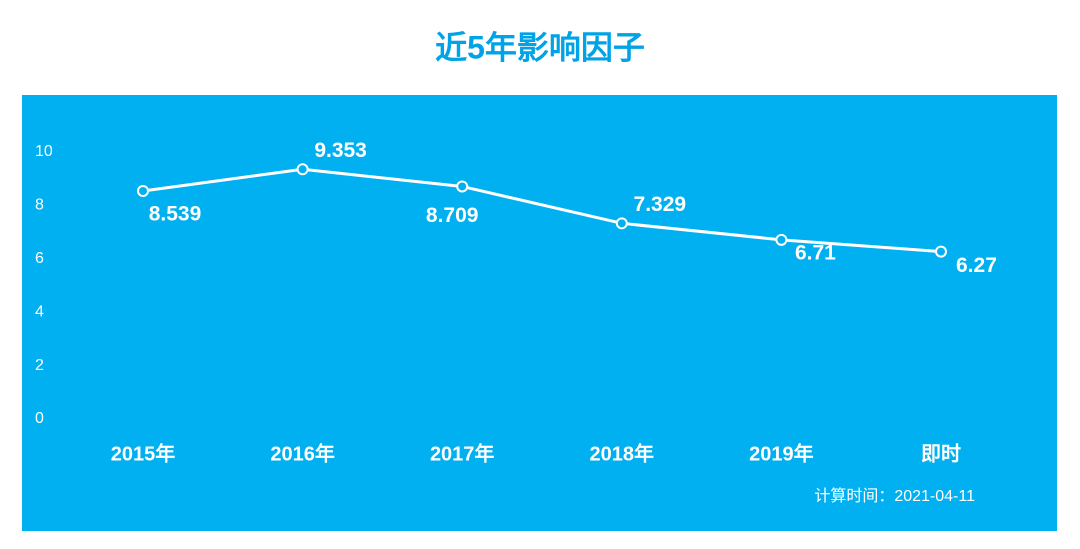 The width and height of the screenshot is (1080, 549). What do you see at coordinates (39, 418) in the screenshot?
I see `y-tick-label: 0` at bounding box center [39, 418].